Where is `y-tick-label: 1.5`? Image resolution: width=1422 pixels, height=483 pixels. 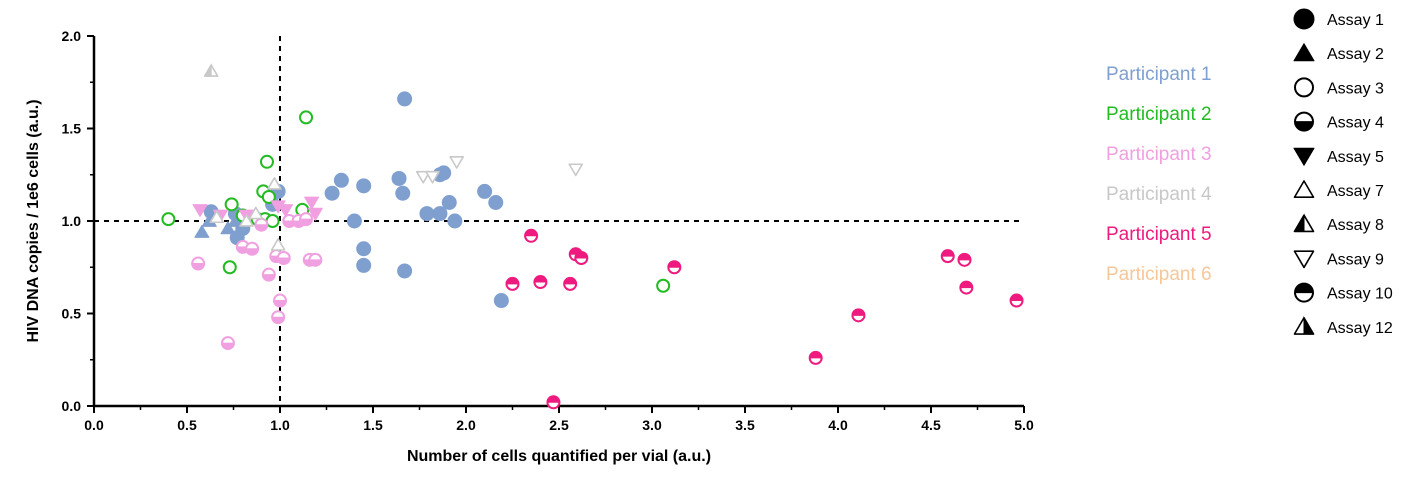 y-tick-label: 1.5 is located at coordinates (72, 129).